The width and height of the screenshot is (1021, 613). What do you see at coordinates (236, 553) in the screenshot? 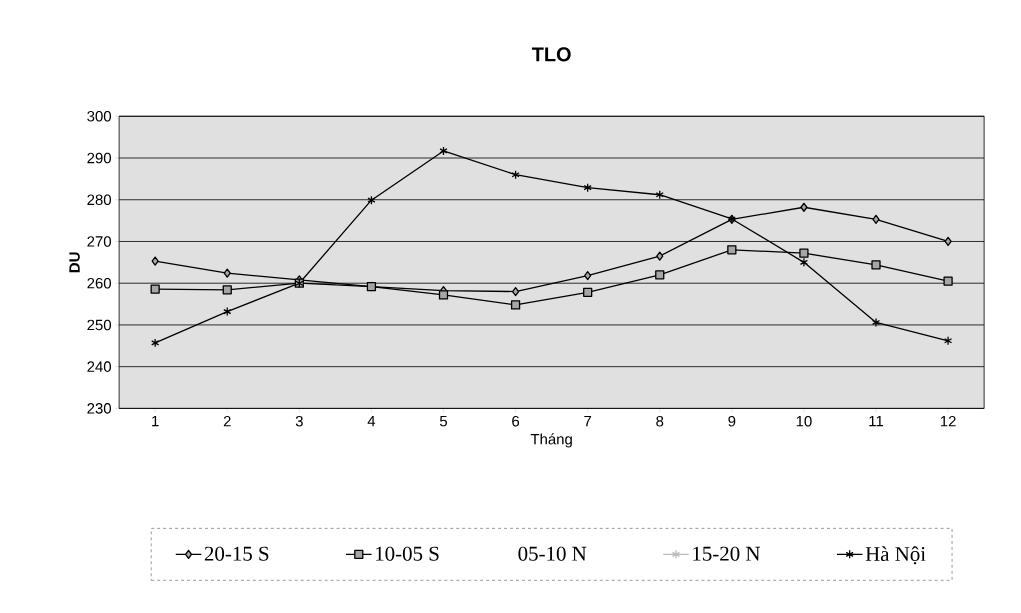
I see `legend-label: 20-15 S` at bounding box center [236, 553].